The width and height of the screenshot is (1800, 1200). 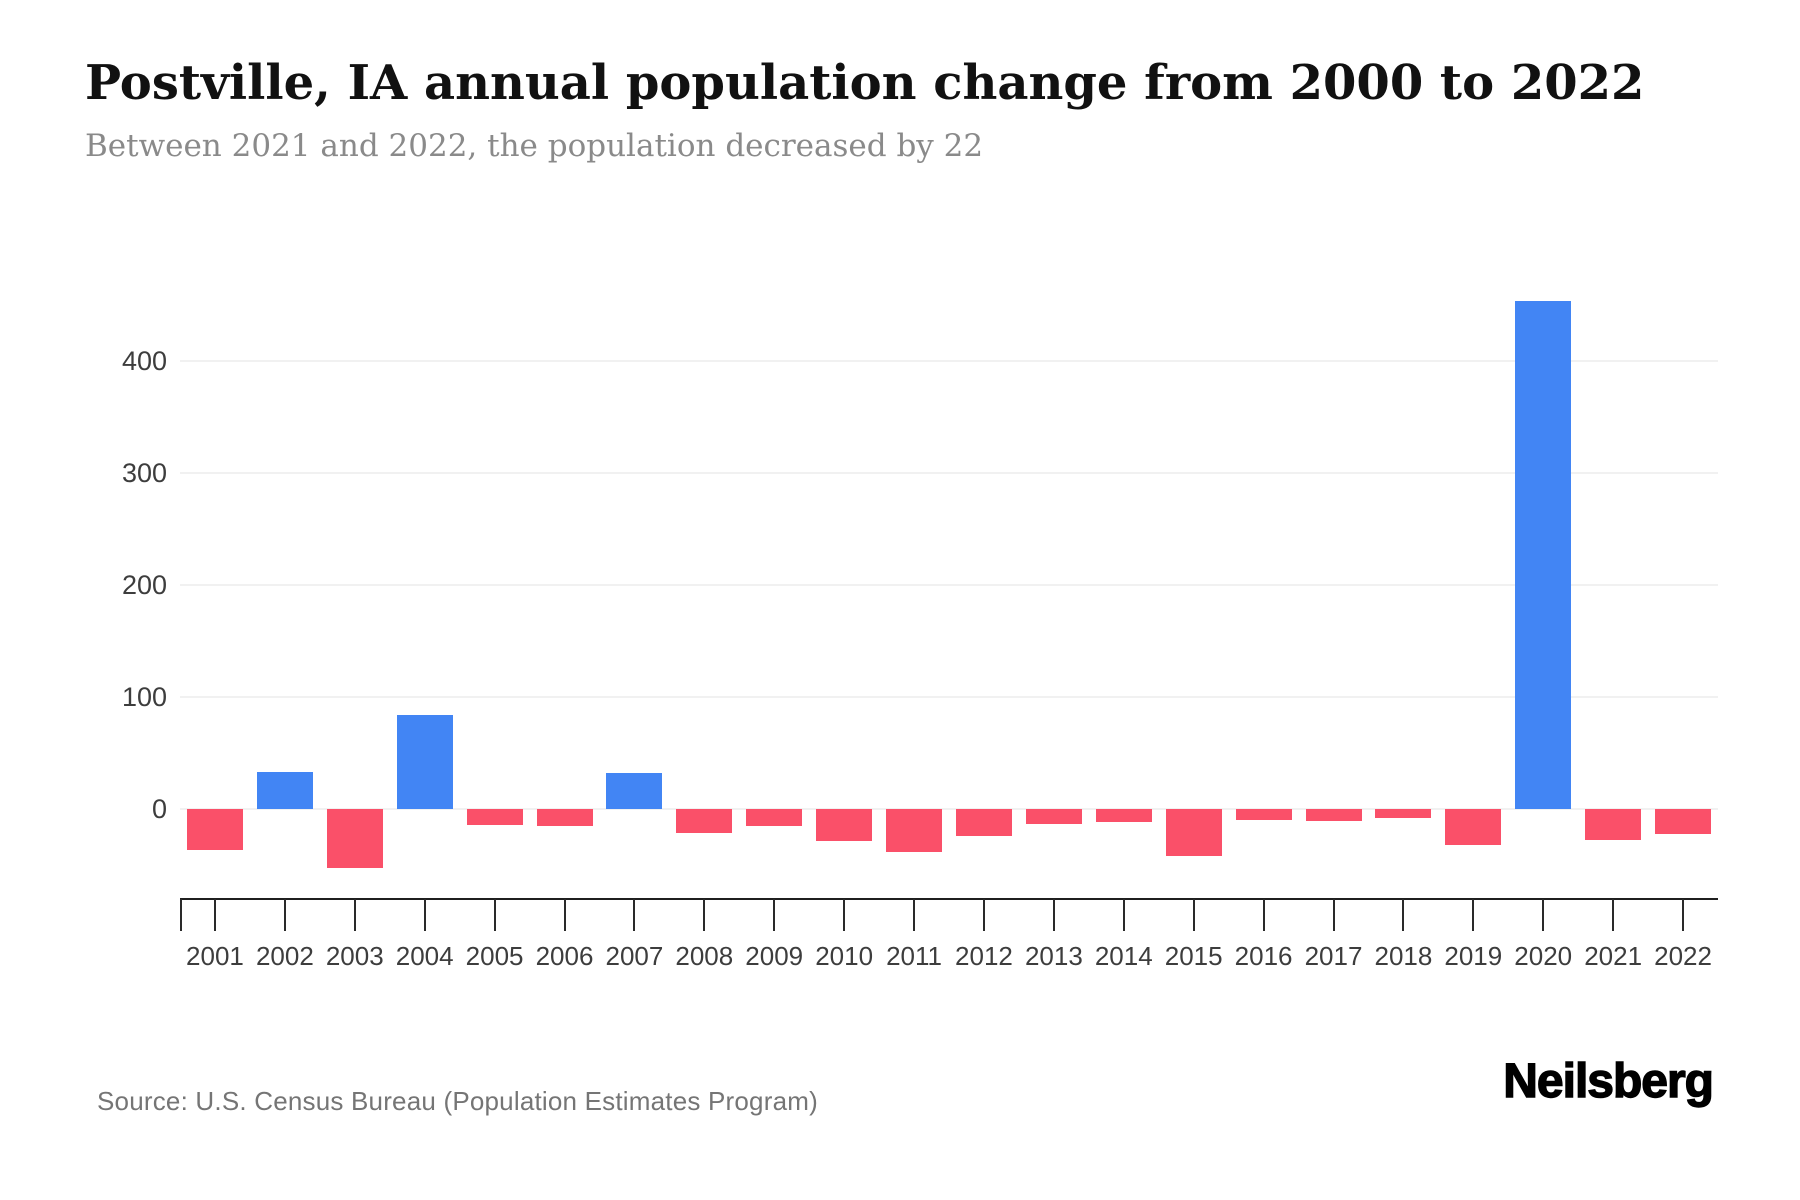 What do you see at coordinates (494, 915) in the screenshot?
I see `x-tick-2005` at bounding box center [494, 915].